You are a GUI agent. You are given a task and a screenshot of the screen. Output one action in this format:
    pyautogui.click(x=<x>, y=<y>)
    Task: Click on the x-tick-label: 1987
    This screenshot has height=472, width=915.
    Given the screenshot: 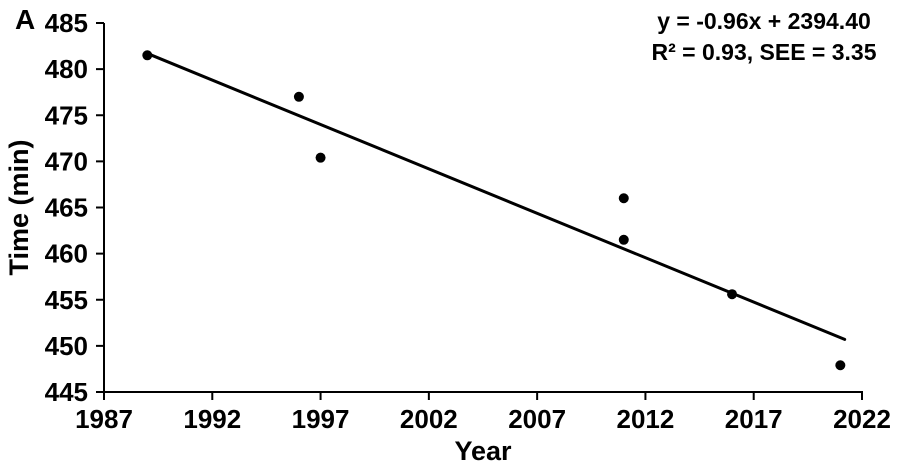 What is the action you would take?
    pyautogui.click(x=104, y=419)
    